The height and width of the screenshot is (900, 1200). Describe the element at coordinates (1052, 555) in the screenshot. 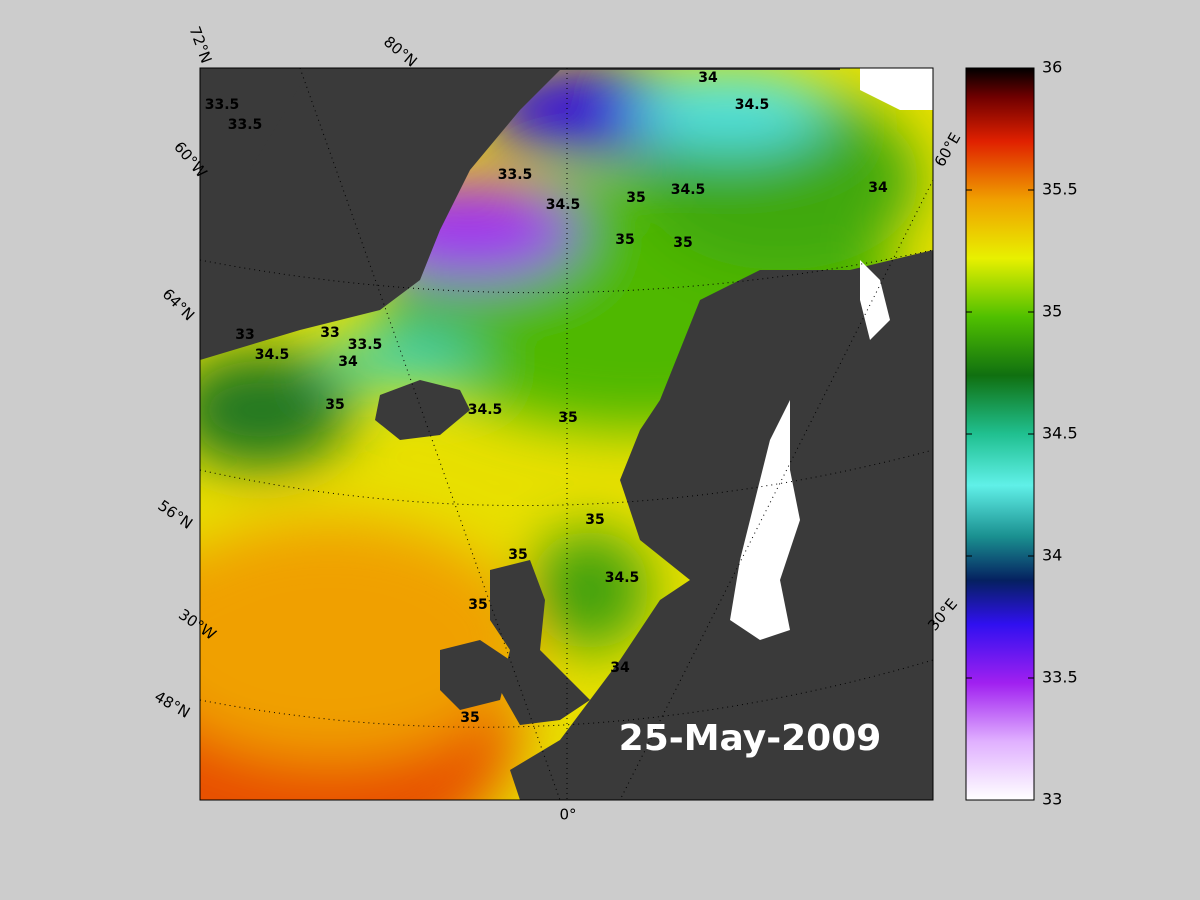

I see `colorbar-tick-label: 34` at that location.